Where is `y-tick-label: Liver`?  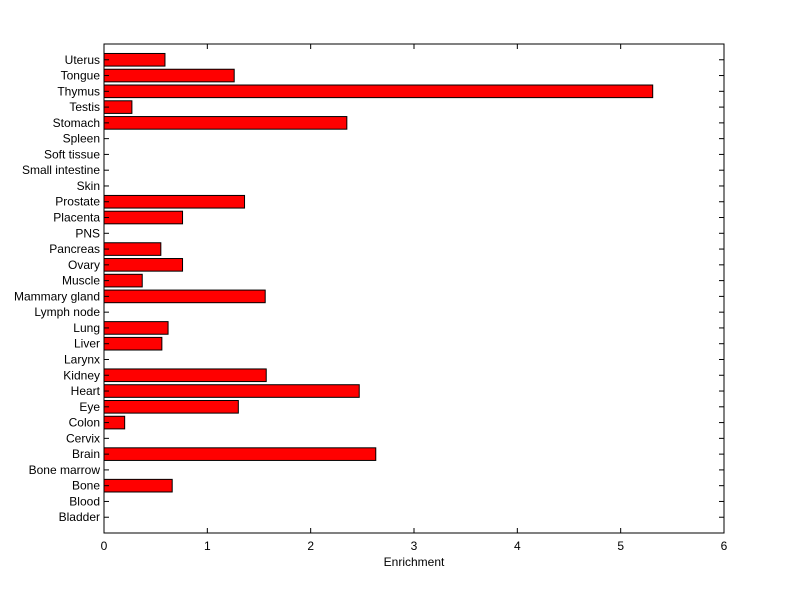 y-tick-label: Liver is located at coordinates (87, 344).